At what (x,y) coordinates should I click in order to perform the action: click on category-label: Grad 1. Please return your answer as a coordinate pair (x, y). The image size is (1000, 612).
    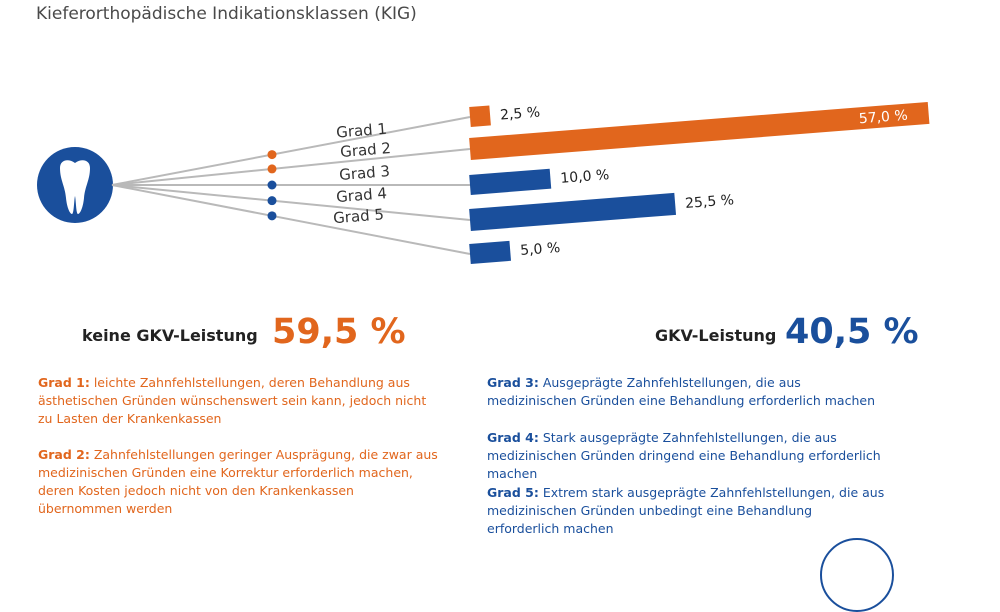
    Looking at the image, I should click on (362, 131).